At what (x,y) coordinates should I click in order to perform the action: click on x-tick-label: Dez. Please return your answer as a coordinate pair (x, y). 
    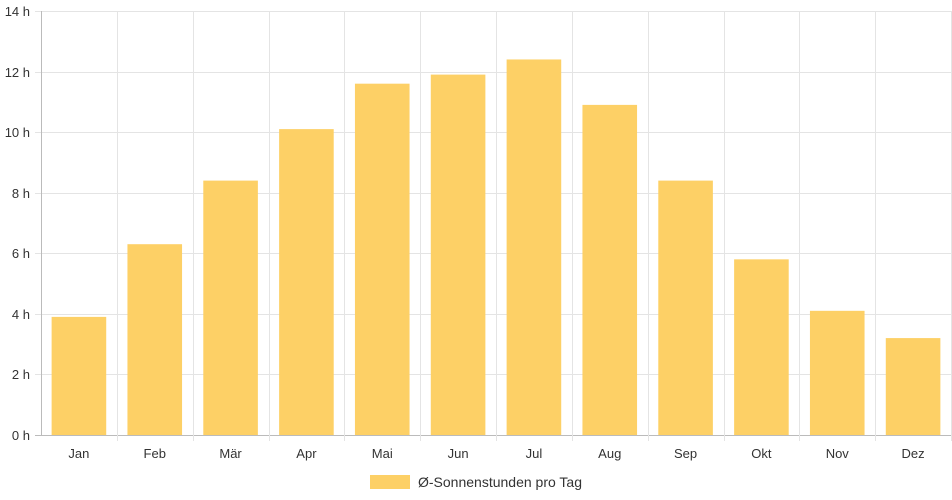
    Looking at the image, I should click on (913, 453).